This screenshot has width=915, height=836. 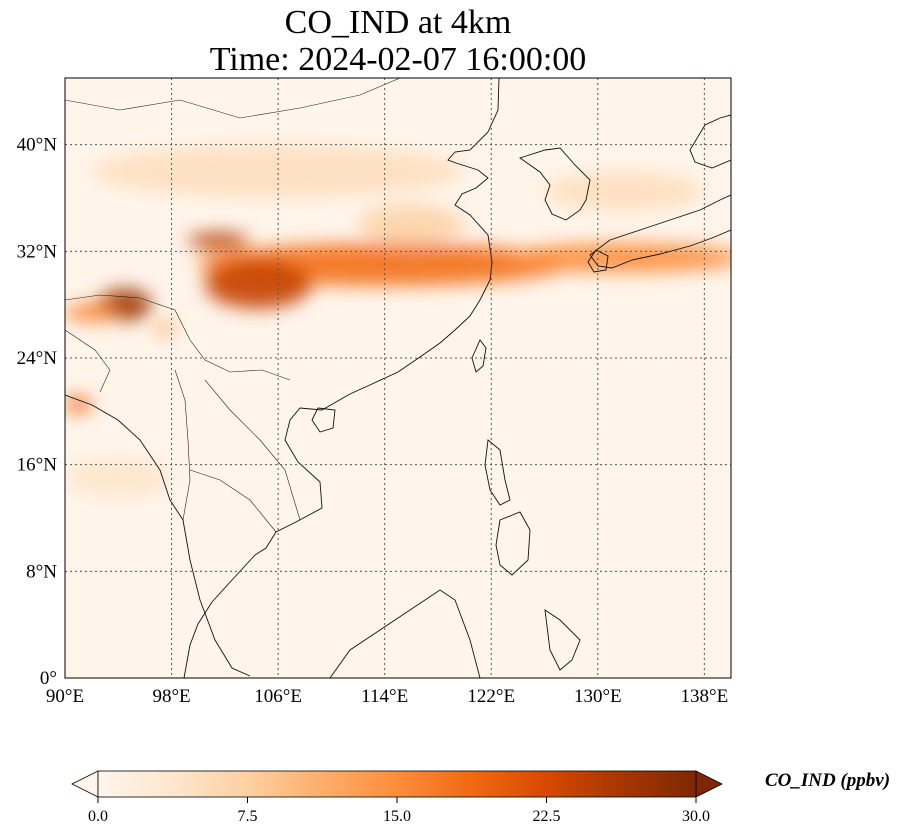 I want to click on lat-tick-label: 0°, so click(x=48, y=678).